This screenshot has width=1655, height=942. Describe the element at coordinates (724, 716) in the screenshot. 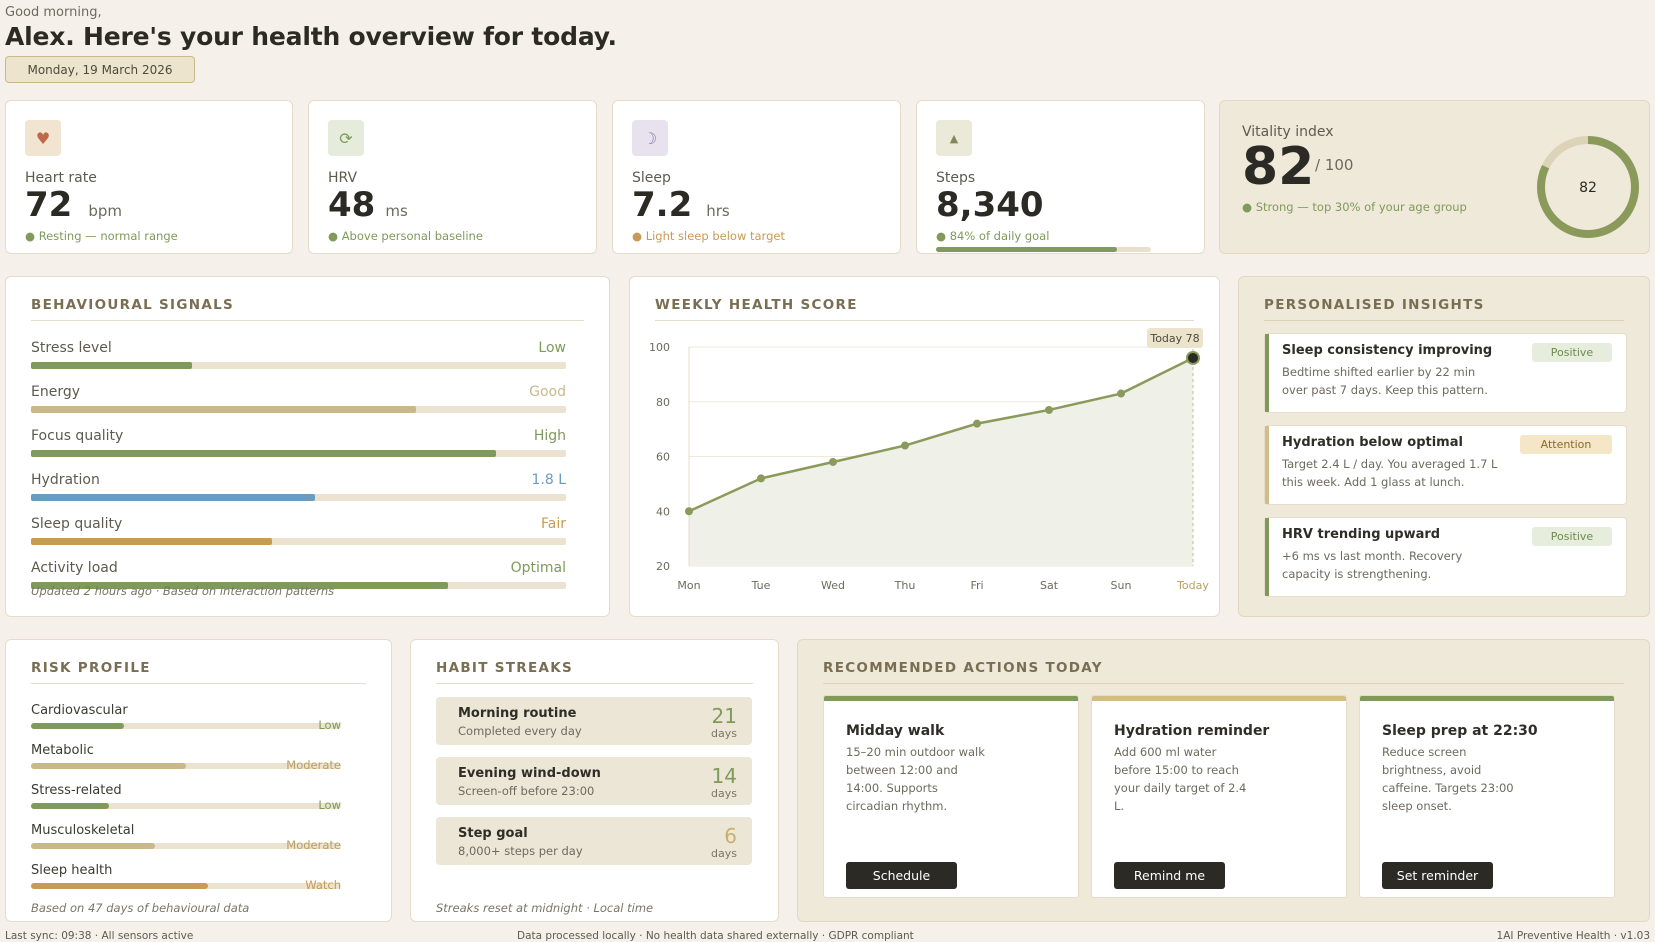

I see `habit-streak-count: 21` at that location.